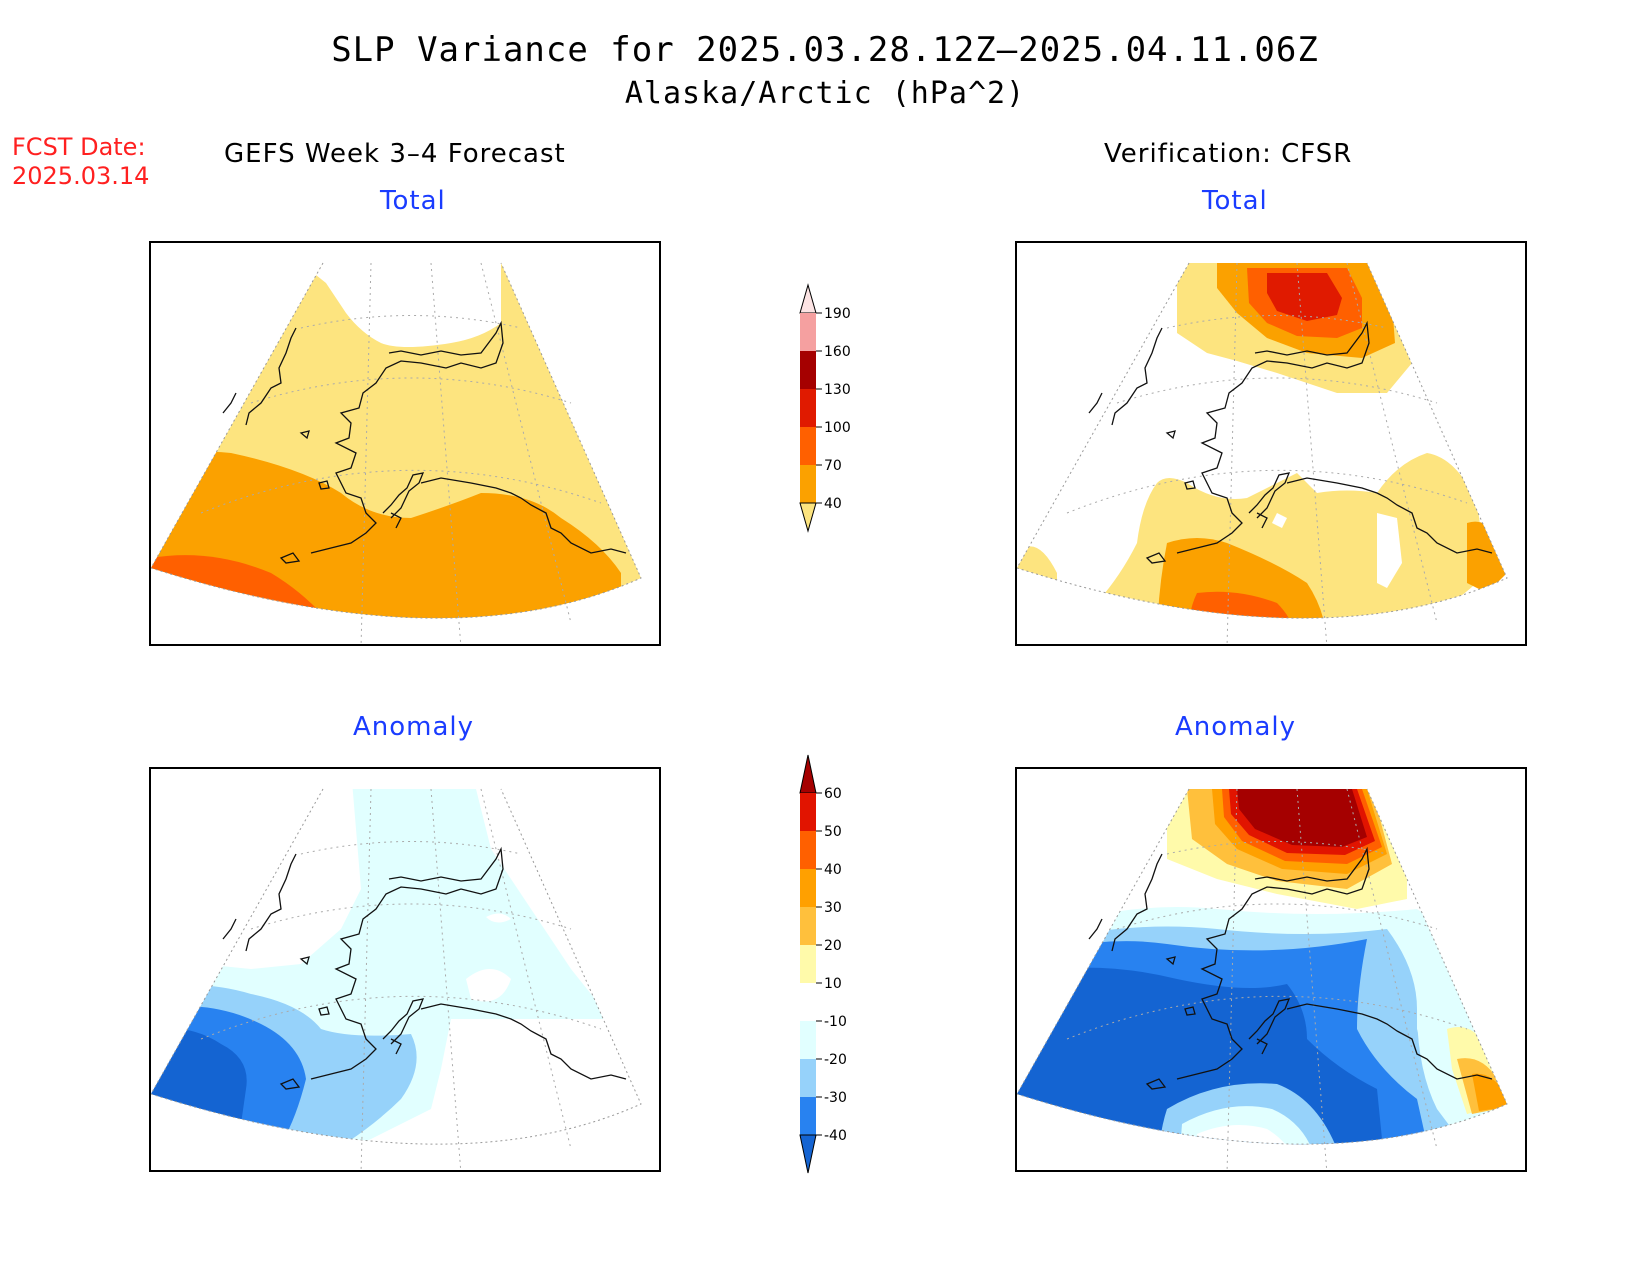 This screenshot has height=1275, width=1650. Describe the element at coordinates (823, 964) in the screenshot. I see `colorbar-anomaly: -40 -30 -20 -10 10 20 30 40 50 60` at that location.